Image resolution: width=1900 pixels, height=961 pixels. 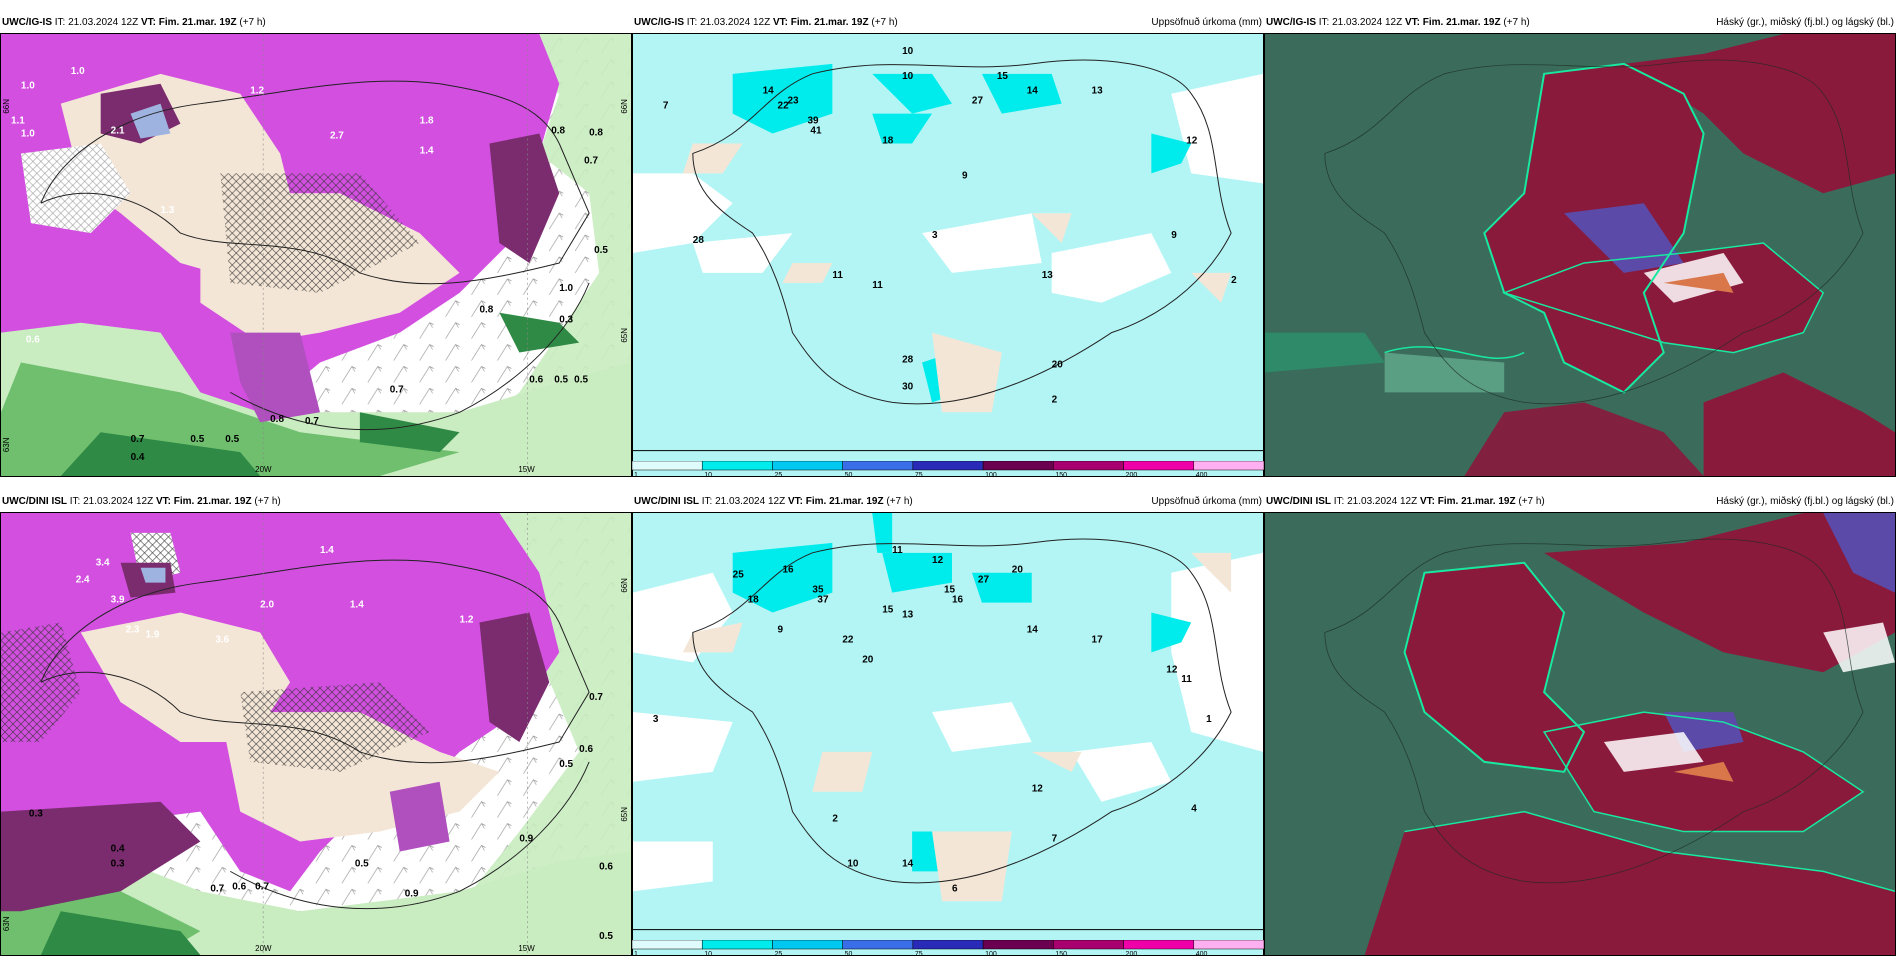 I want to click on field-title: Uppsöfnuð úrkoma (mm), so click(x=1206, y=501).